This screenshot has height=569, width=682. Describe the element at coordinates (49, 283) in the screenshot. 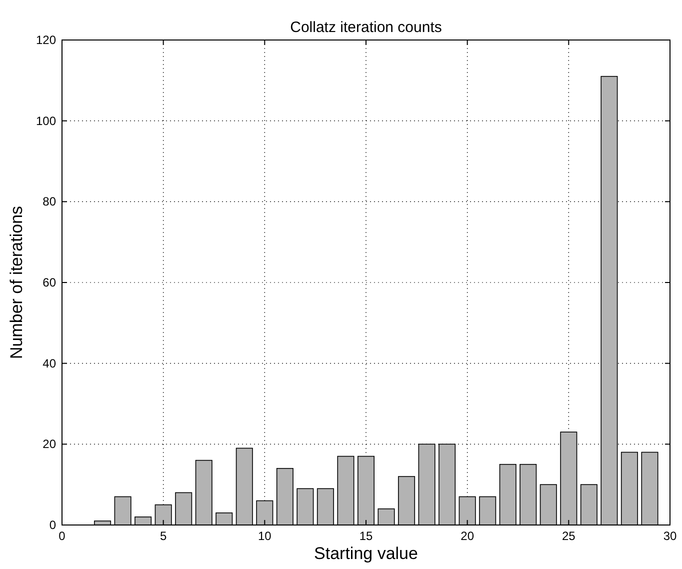

I see `y-tick-label: 60` at that location.